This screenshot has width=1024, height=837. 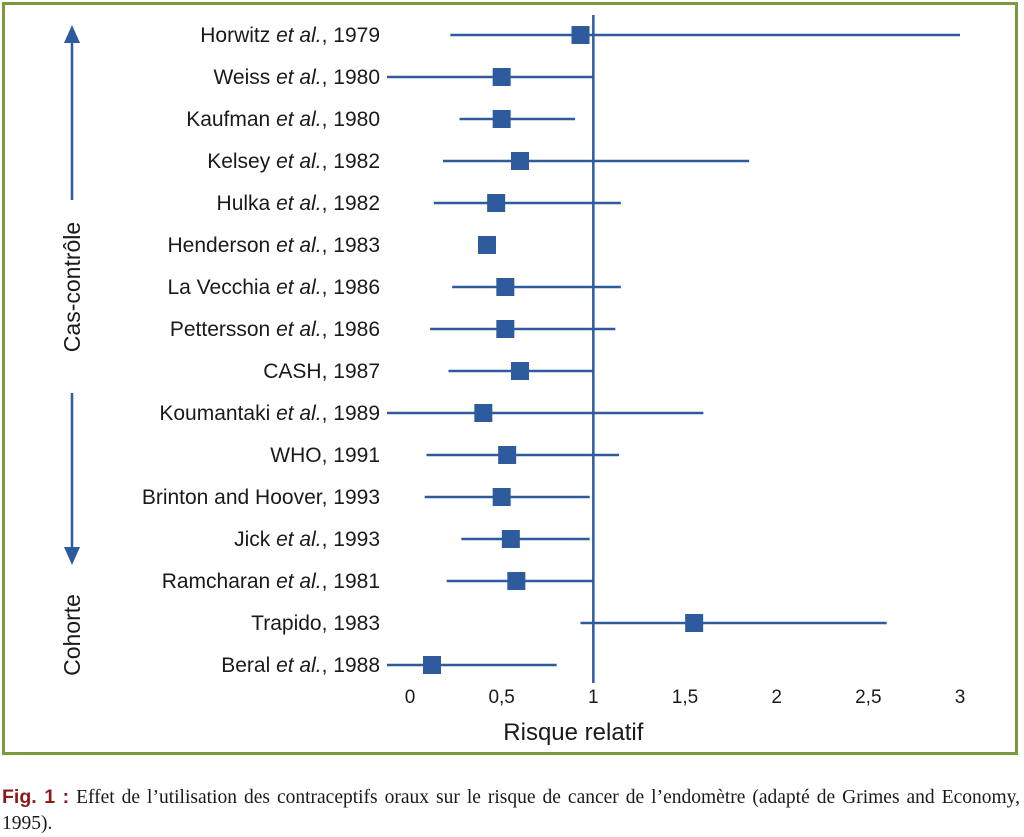 I want to click on x-tick-label: 2,5, so click(x=868, y=697).